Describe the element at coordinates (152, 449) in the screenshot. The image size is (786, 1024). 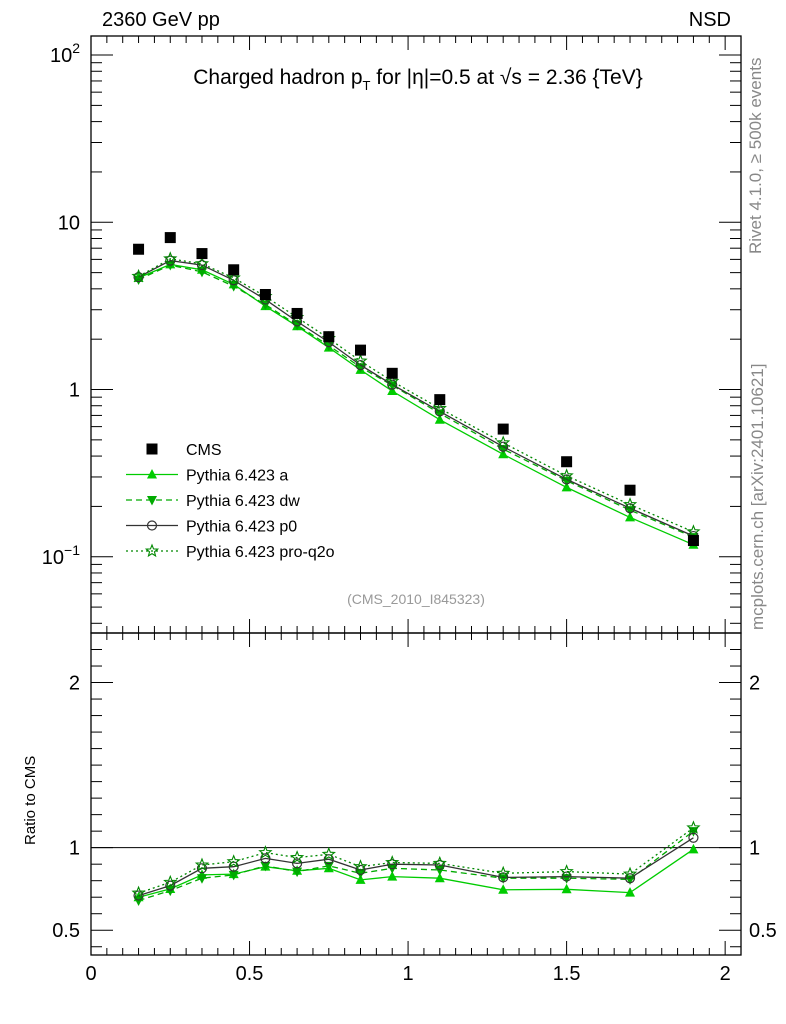
I see `legend-marker-cms` at that location.